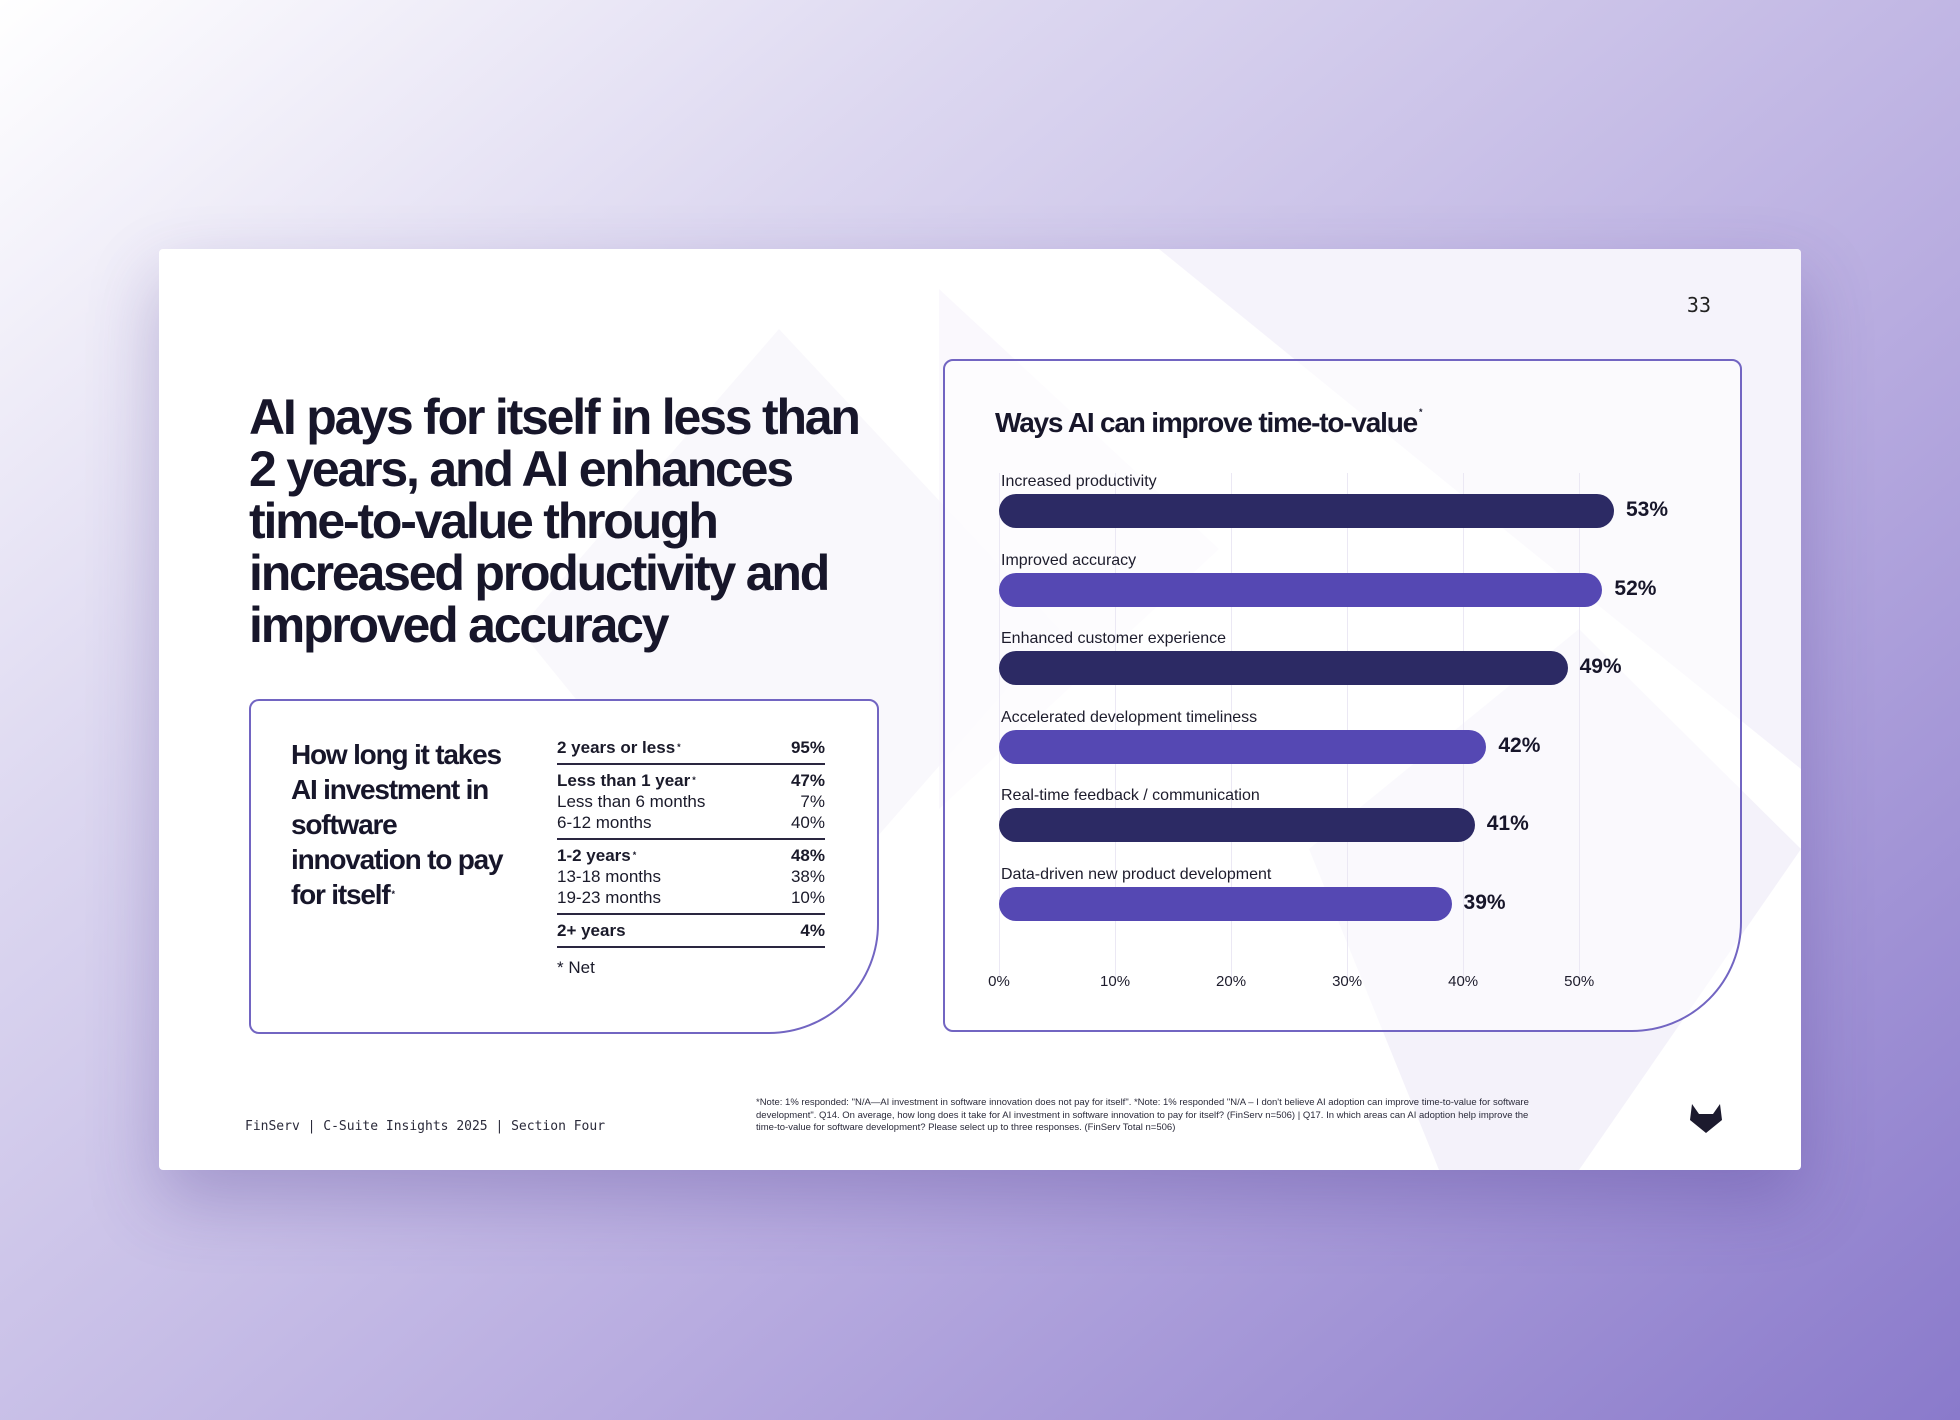  What do you see at coordinates (616, 747) in the screenshot?
I see `payback-row-label-text: 2 years or less` at bounding box center [616, 747].